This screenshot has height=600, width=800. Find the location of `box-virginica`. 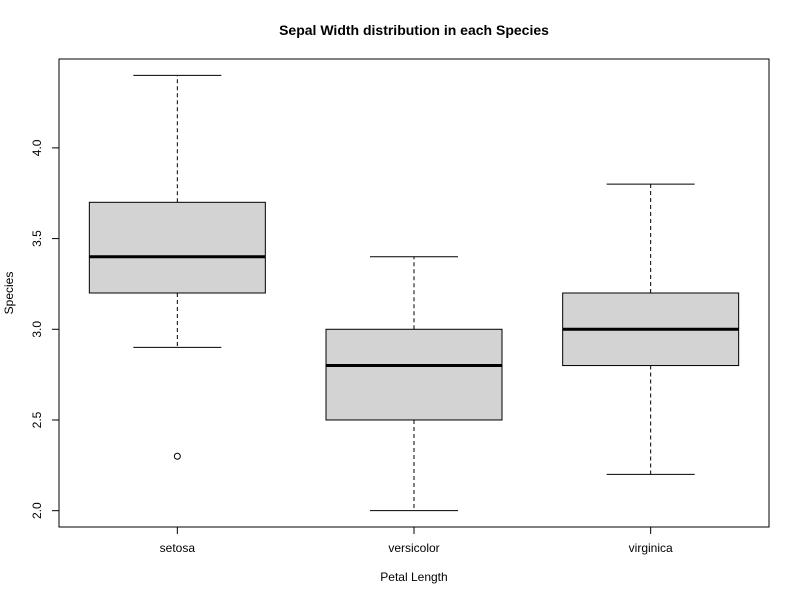

box-virginica is located at coordinates (651, 329).